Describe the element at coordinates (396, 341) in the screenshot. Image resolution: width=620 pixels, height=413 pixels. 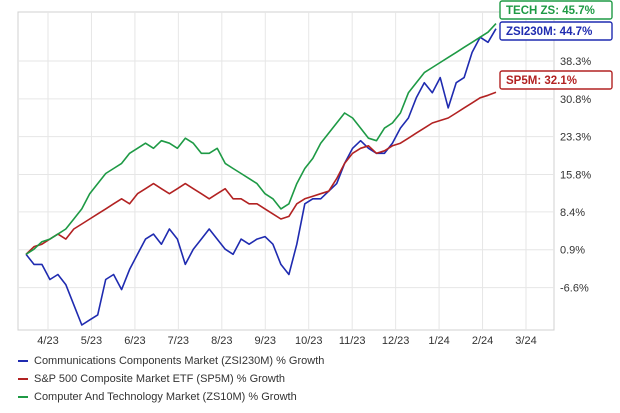
I see `x-tick-label-8: 12/23` at that location.